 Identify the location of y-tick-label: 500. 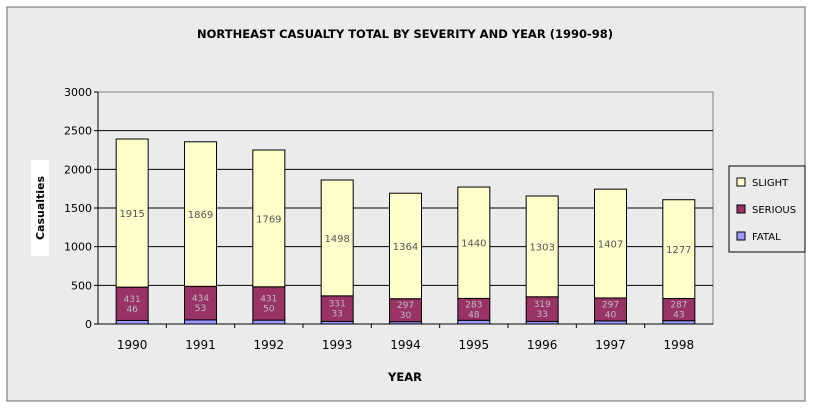
(81, 285).